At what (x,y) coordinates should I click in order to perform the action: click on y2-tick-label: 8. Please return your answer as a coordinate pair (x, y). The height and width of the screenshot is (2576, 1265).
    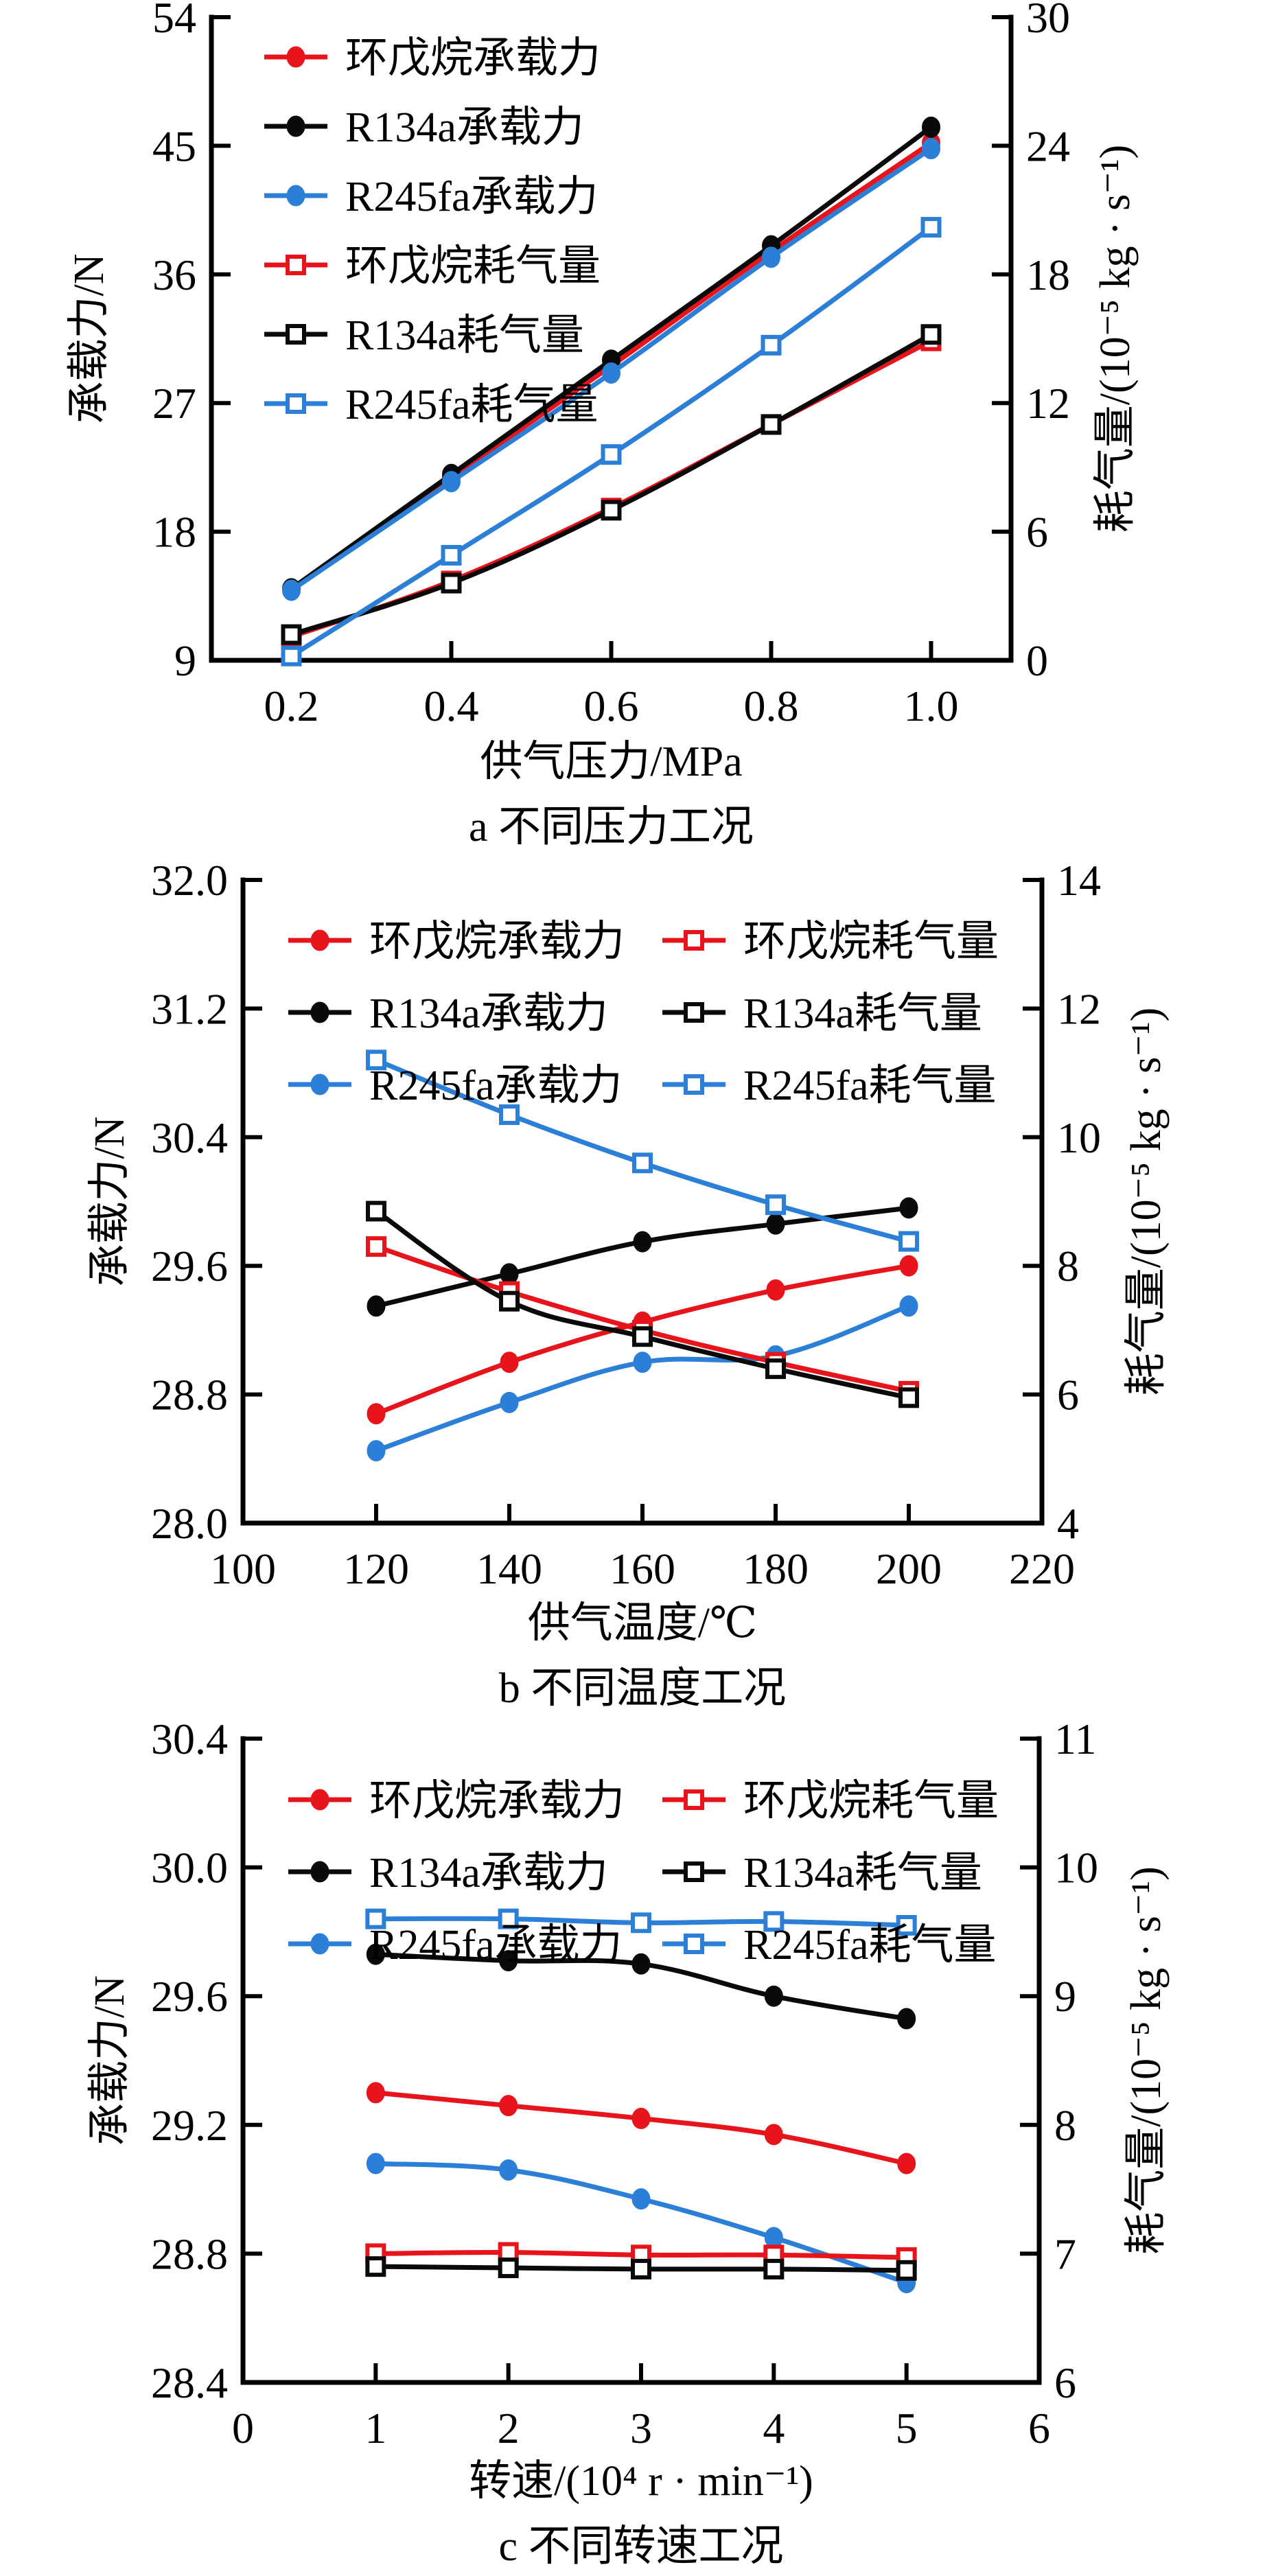
    Looking at the image, I should click on (1065, 2125).